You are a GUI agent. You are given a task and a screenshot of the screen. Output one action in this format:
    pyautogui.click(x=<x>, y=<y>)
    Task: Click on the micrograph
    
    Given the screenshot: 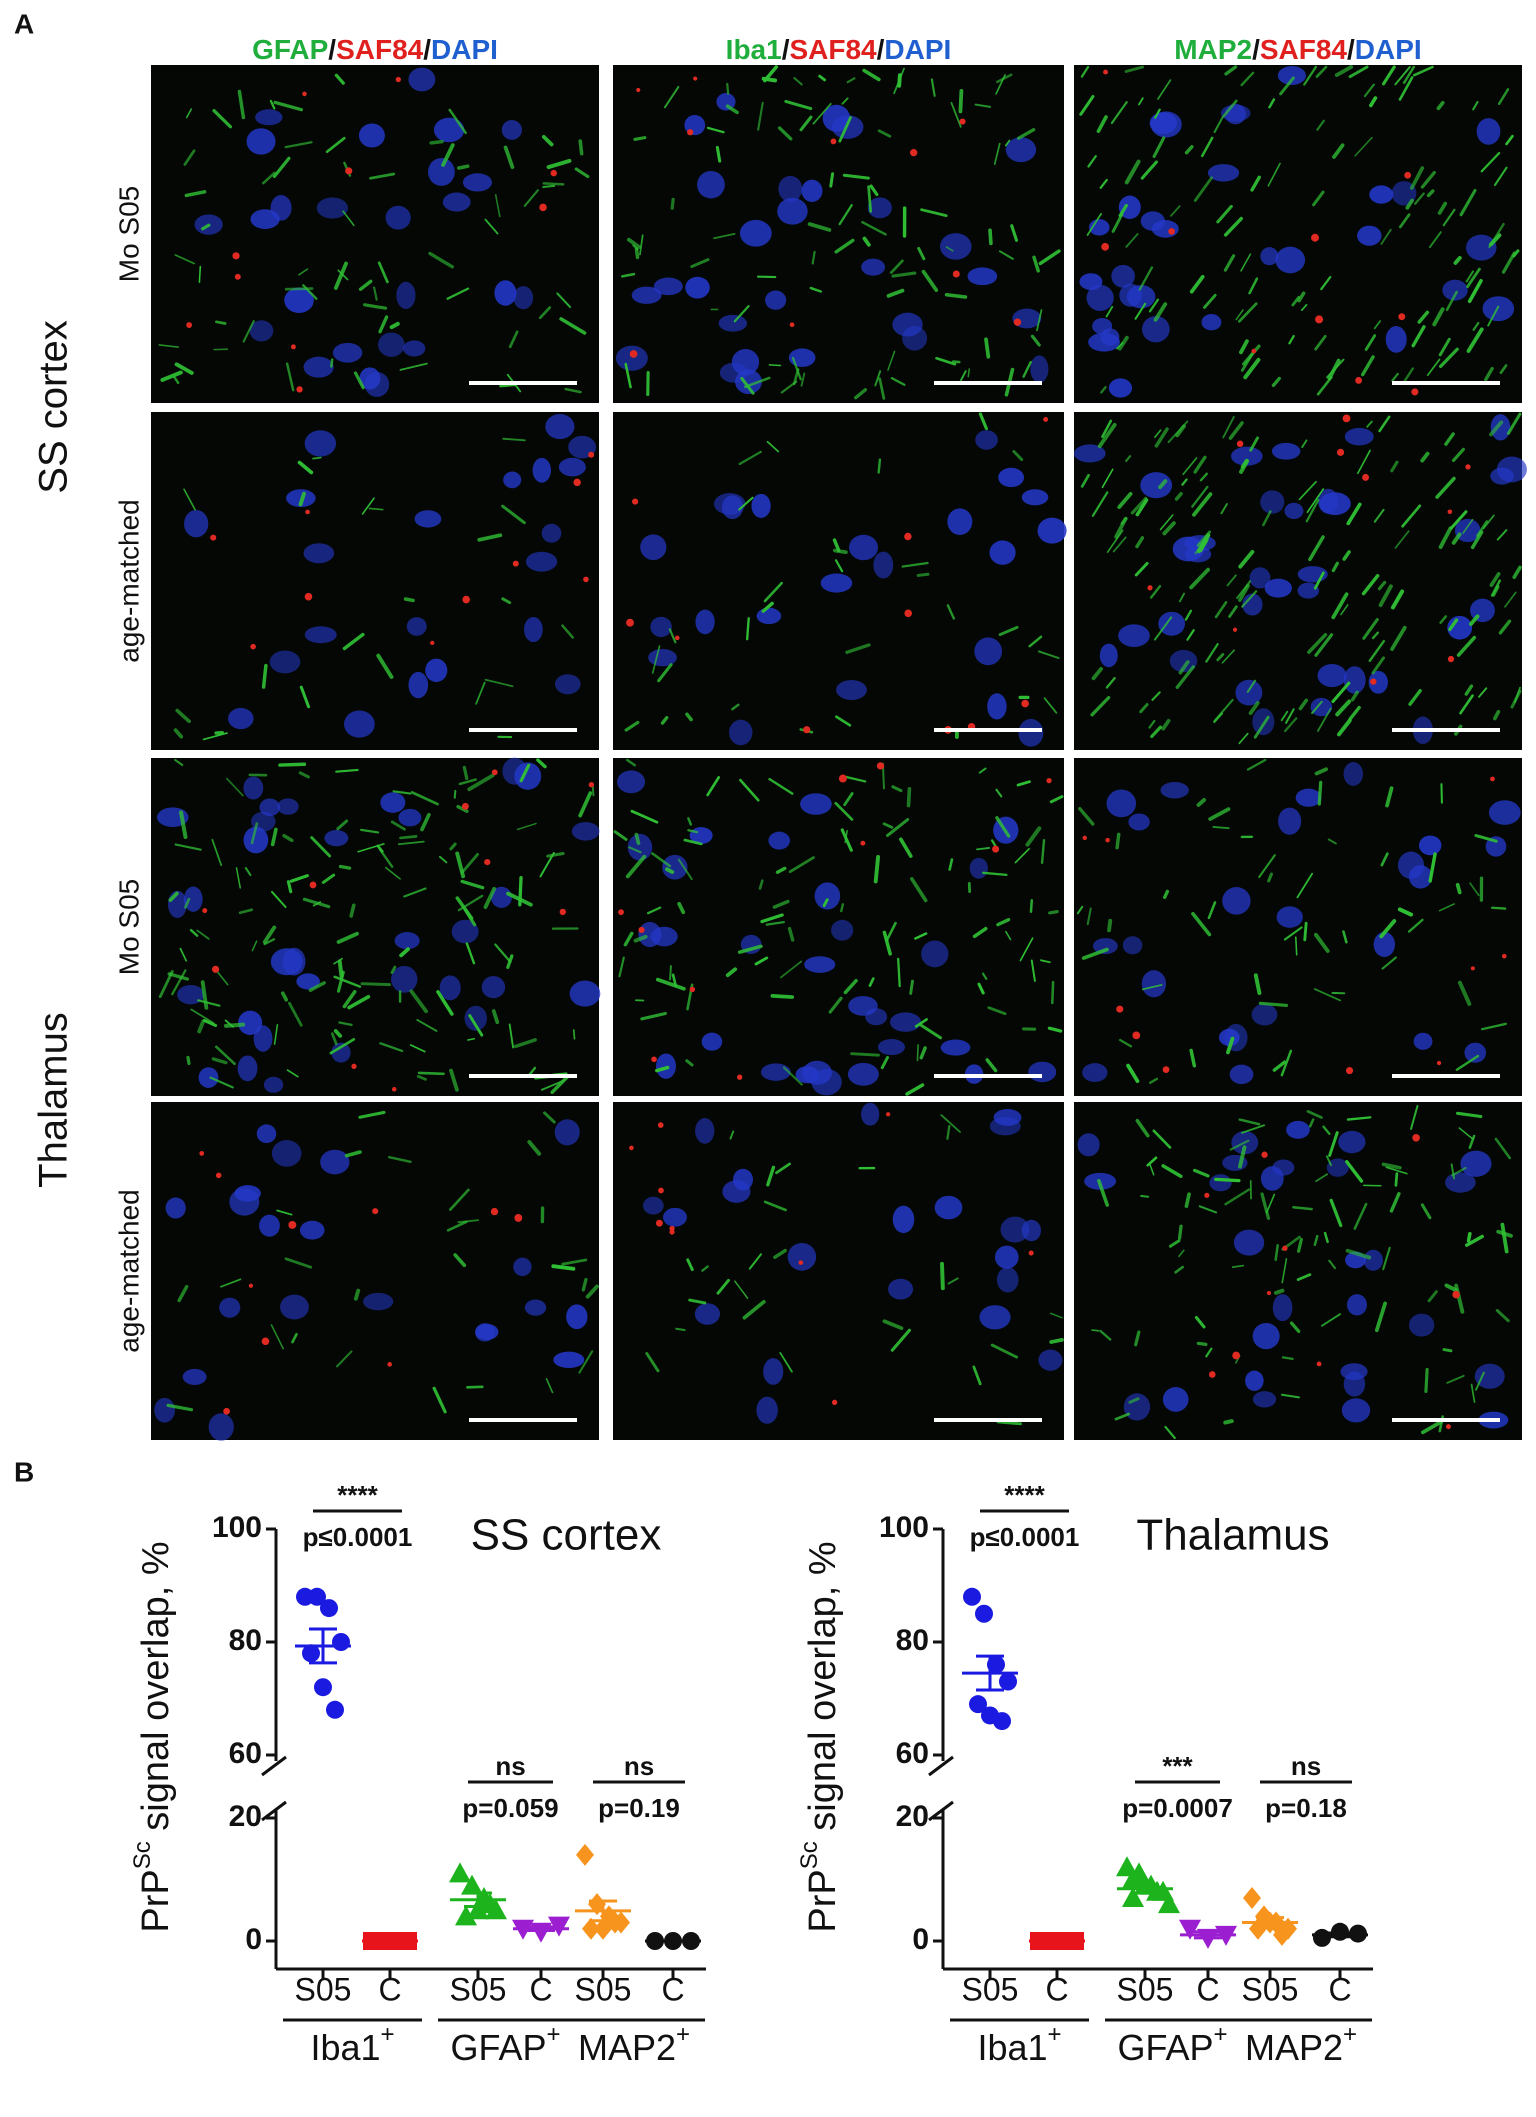 What is the action you would take?
    pyautogui.click(x=840, y=581)
    